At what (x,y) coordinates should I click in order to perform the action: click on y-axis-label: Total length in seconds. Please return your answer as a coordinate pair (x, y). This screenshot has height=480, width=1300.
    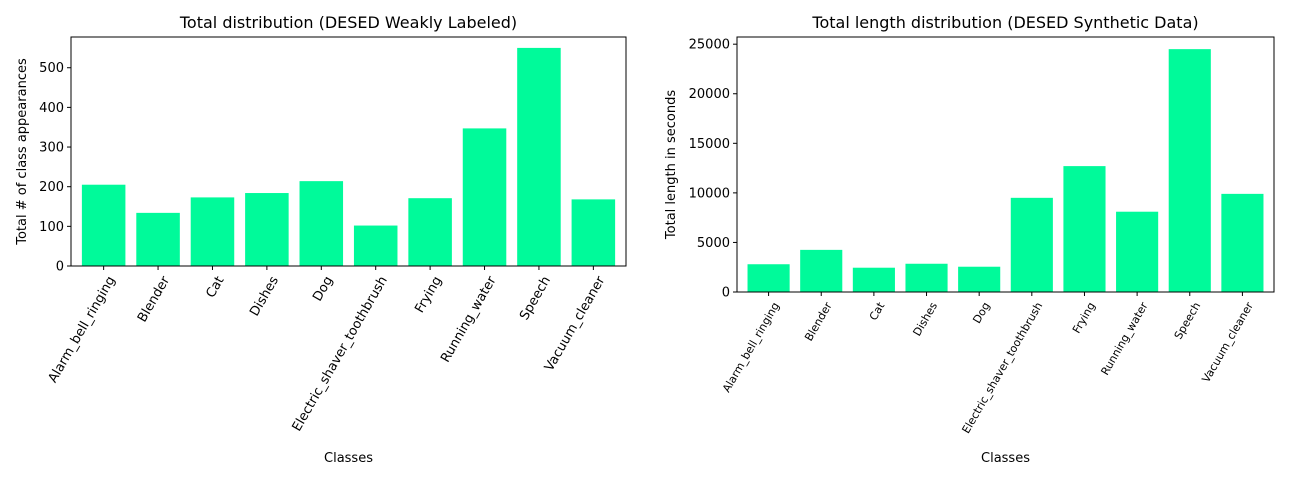
    Looking at the image, I should click on (671, 165).